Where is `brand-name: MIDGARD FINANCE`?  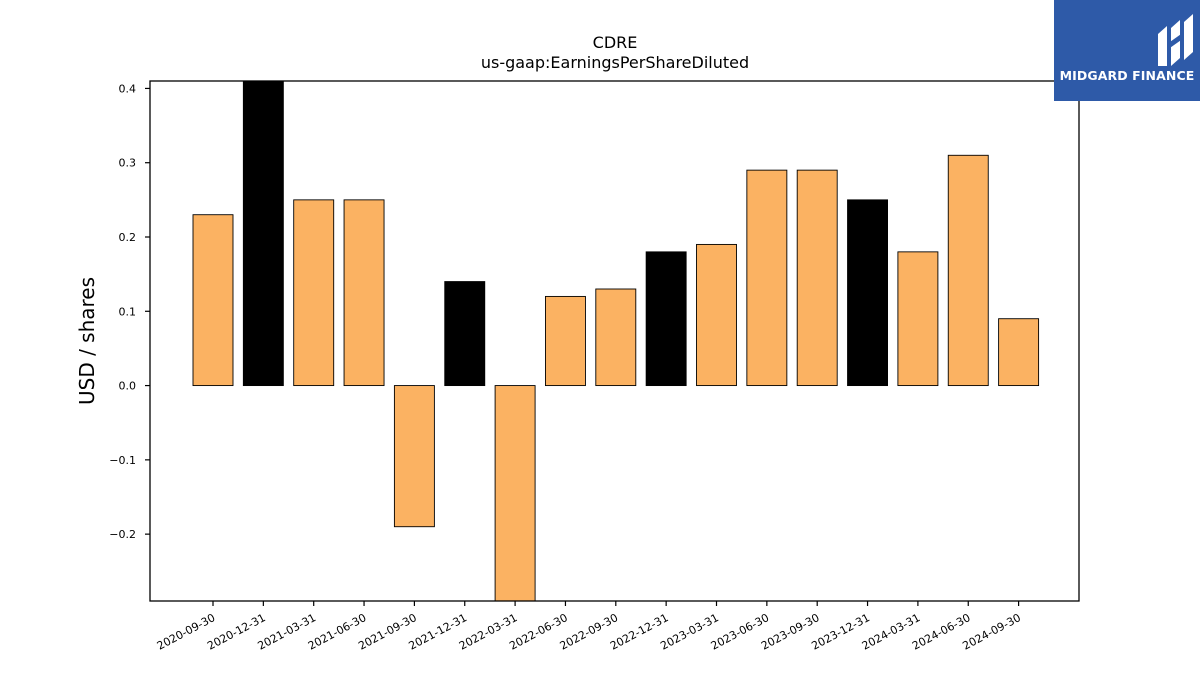 brand-name: MIDGARD FINANCE is located at coordinates (1127, 75).